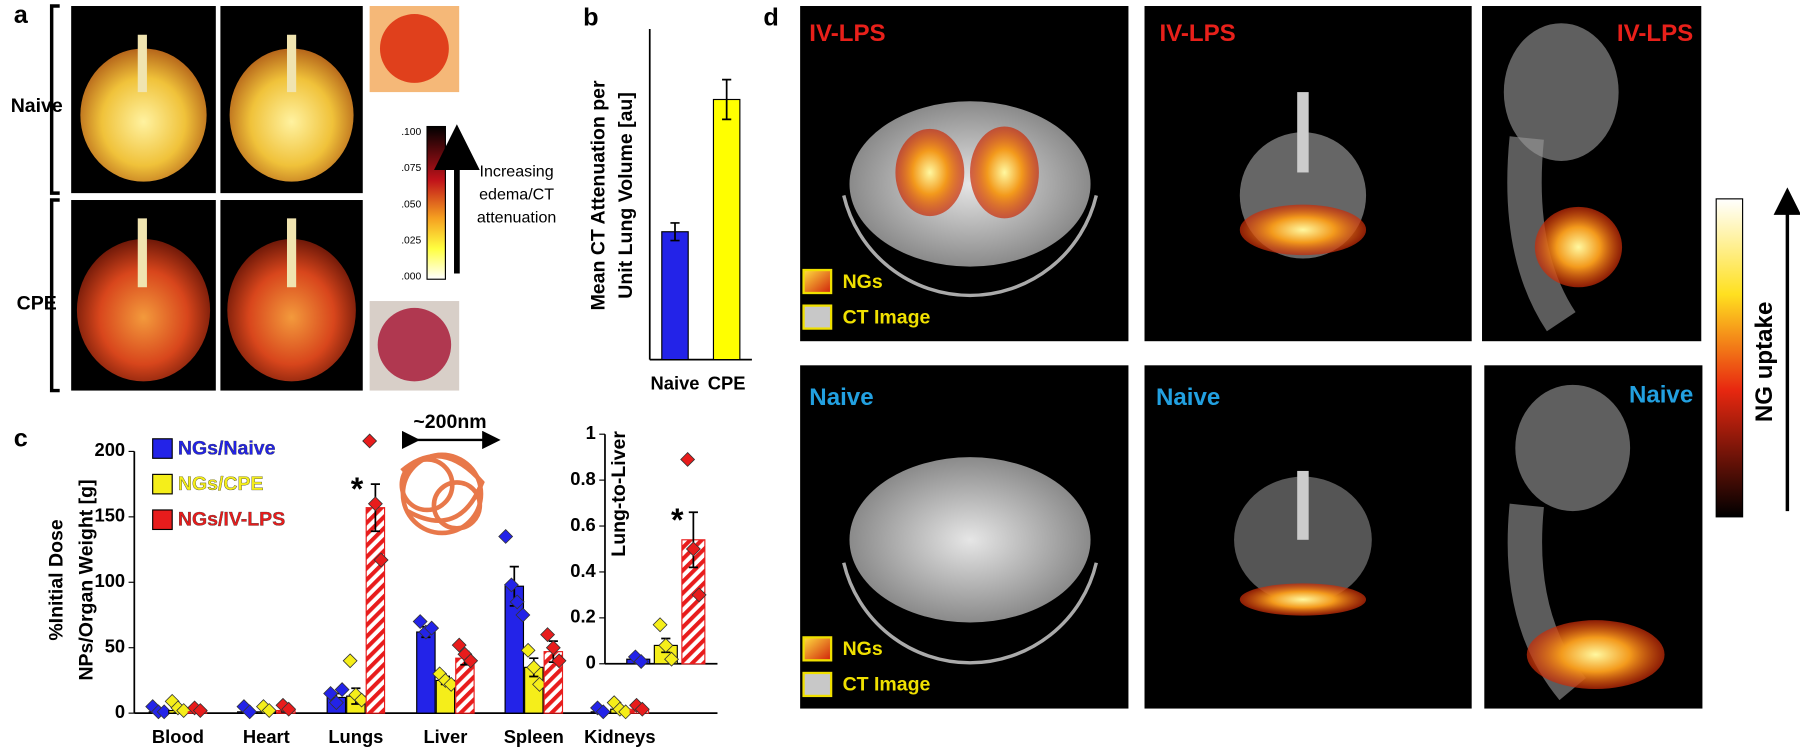 The image size is (1800, 749). Describe the element at coordinates (115, 646) in the screenshot. I see `y-tick-label: 50` at that location.